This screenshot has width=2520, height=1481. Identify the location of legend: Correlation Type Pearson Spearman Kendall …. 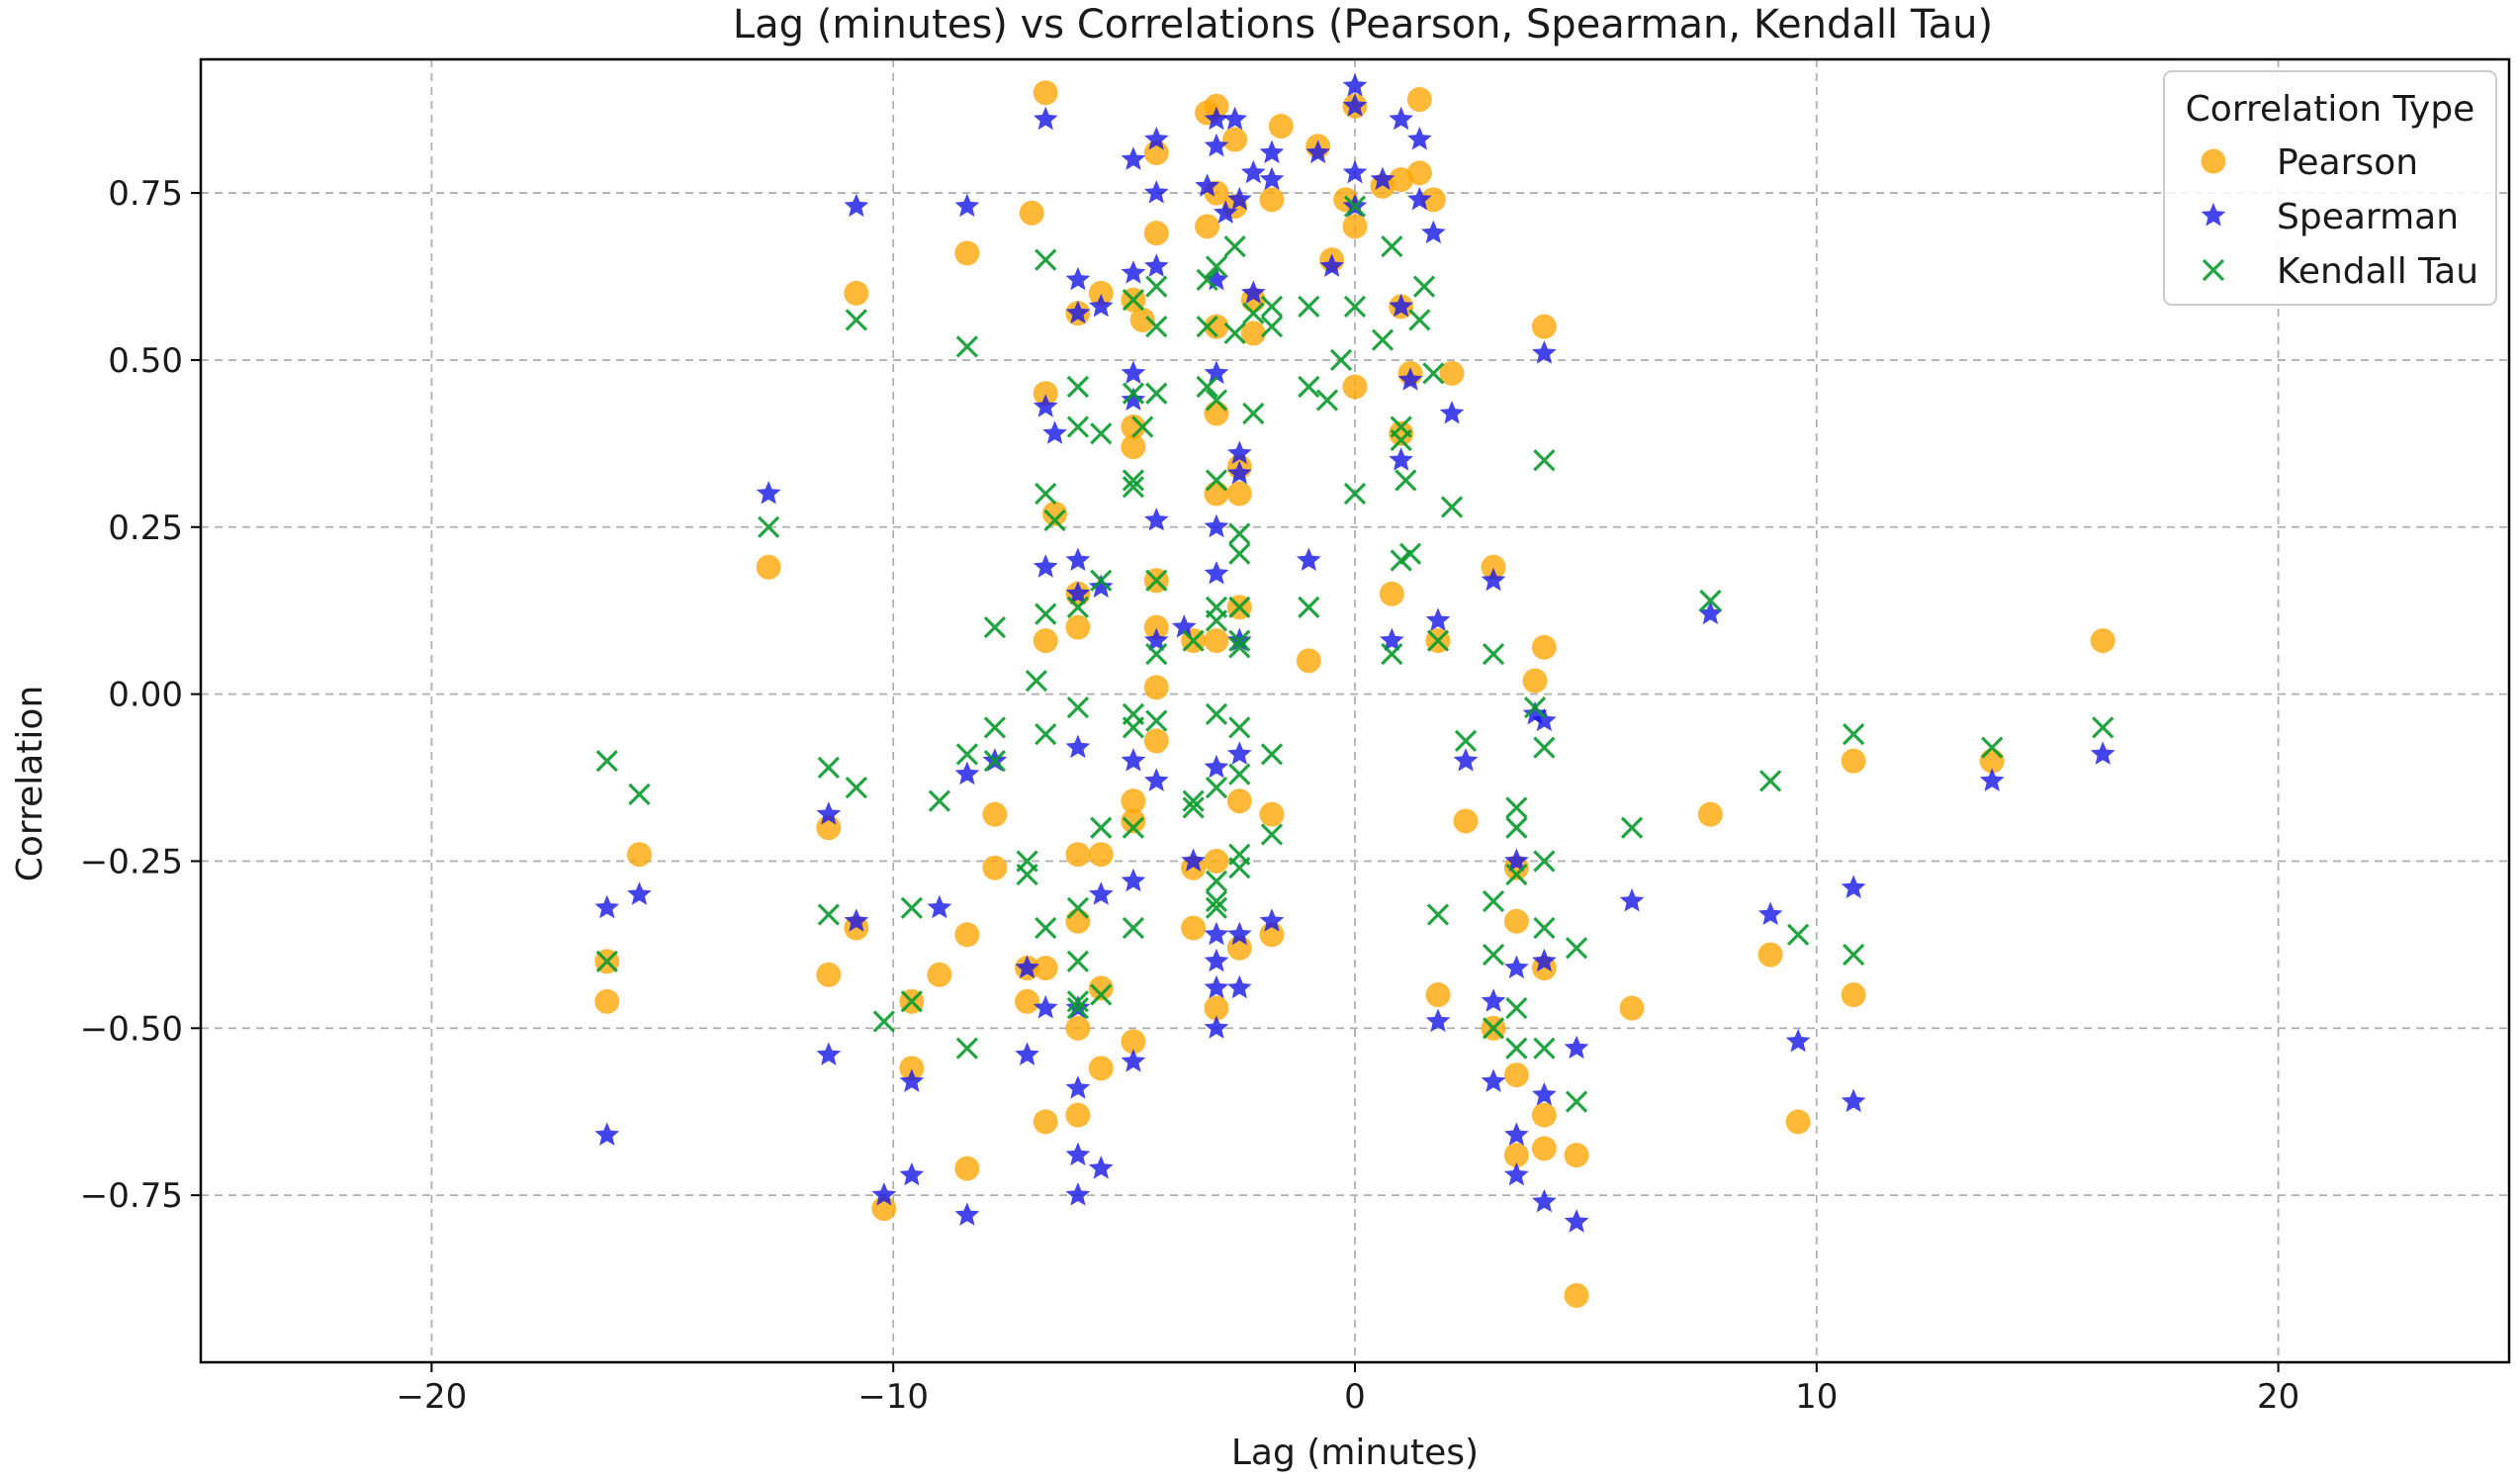
(2330, 188).